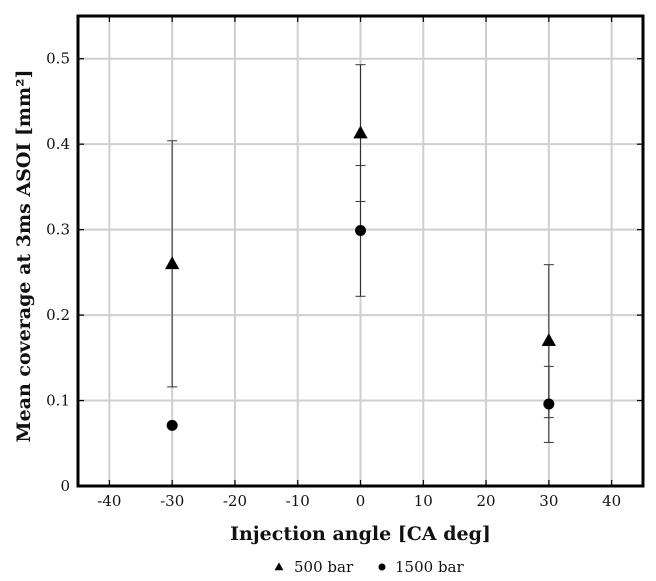 The image size is (656, 581). I want to click on y-tick-label: 0.2, so click(58, 315).